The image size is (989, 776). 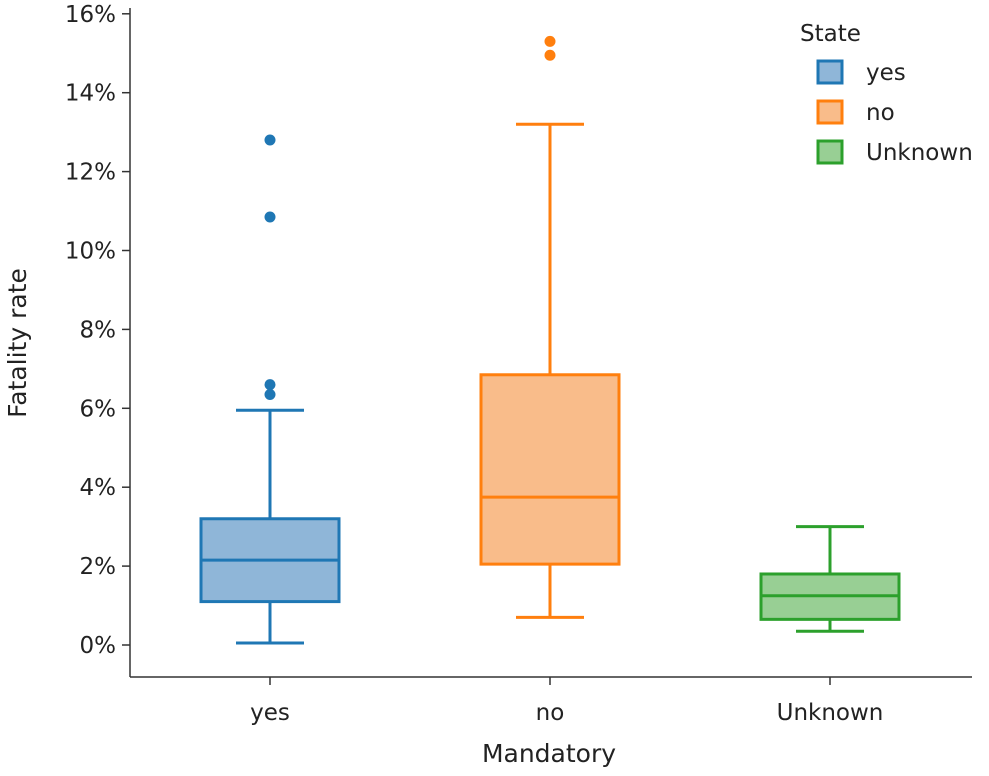 What do you see at coordinates (886, 93) in the screenshot?
I see `legend: State yes no Unknown` at bounding box center [886, 93].